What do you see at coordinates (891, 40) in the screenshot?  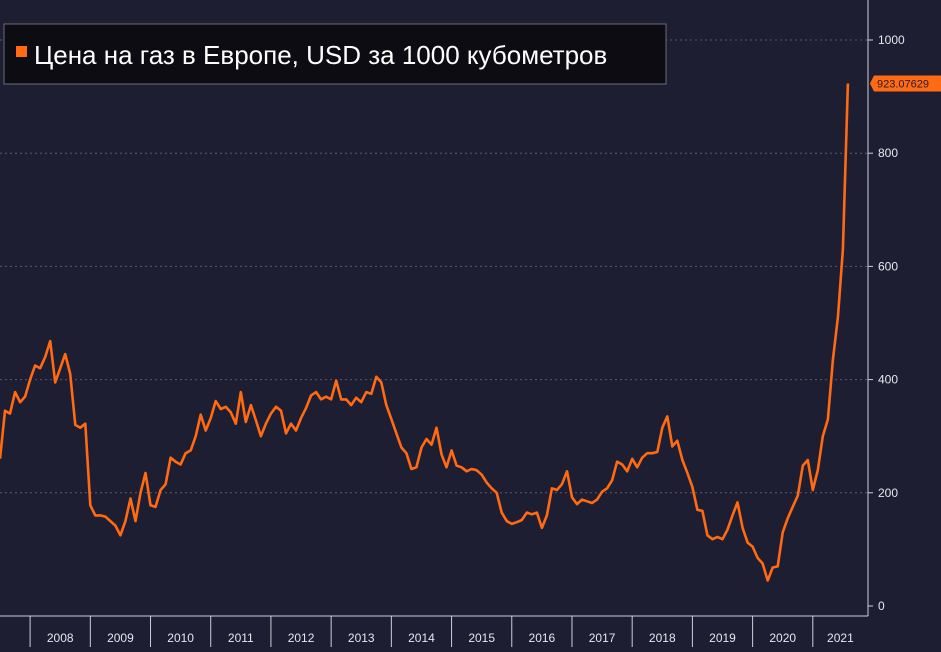 I see `y-tick-label: 1000` at bounding box center [891, 40].